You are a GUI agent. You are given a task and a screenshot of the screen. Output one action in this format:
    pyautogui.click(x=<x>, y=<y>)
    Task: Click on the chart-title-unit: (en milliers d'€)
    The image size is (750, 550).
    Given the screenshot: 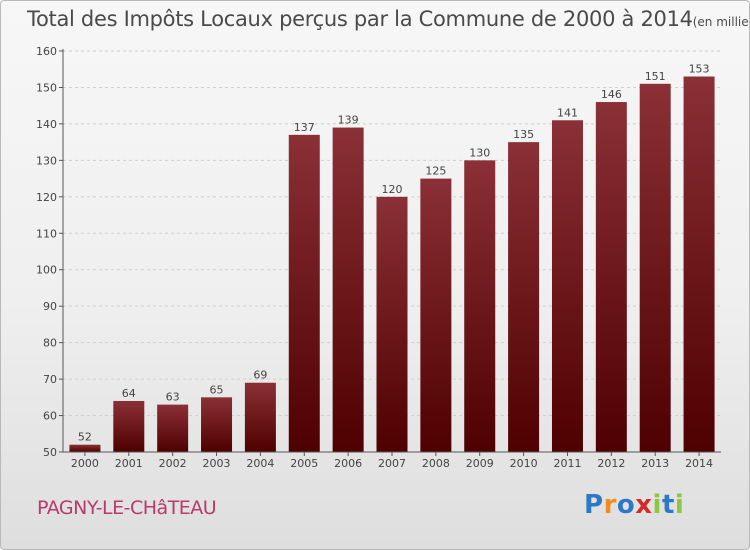 What is the action you would take?
    pyautogui.click(x=720, y=22)
    